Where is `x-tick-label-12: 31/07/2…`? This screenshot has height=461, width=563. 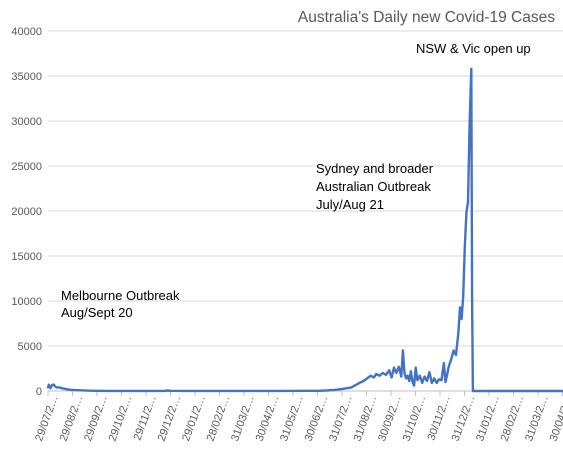
x-tick-label-12: 31/07/2… is located at coordinates (341, 418).